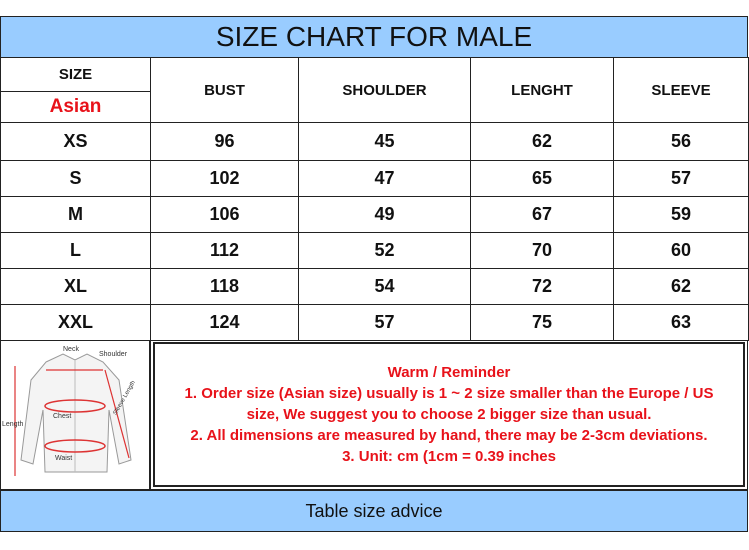 The image size is (749, 550). What do you see at coordinates (63, 458) in the screenshot?
I see `waist-label: Waist` at bounding box center [63, 458].